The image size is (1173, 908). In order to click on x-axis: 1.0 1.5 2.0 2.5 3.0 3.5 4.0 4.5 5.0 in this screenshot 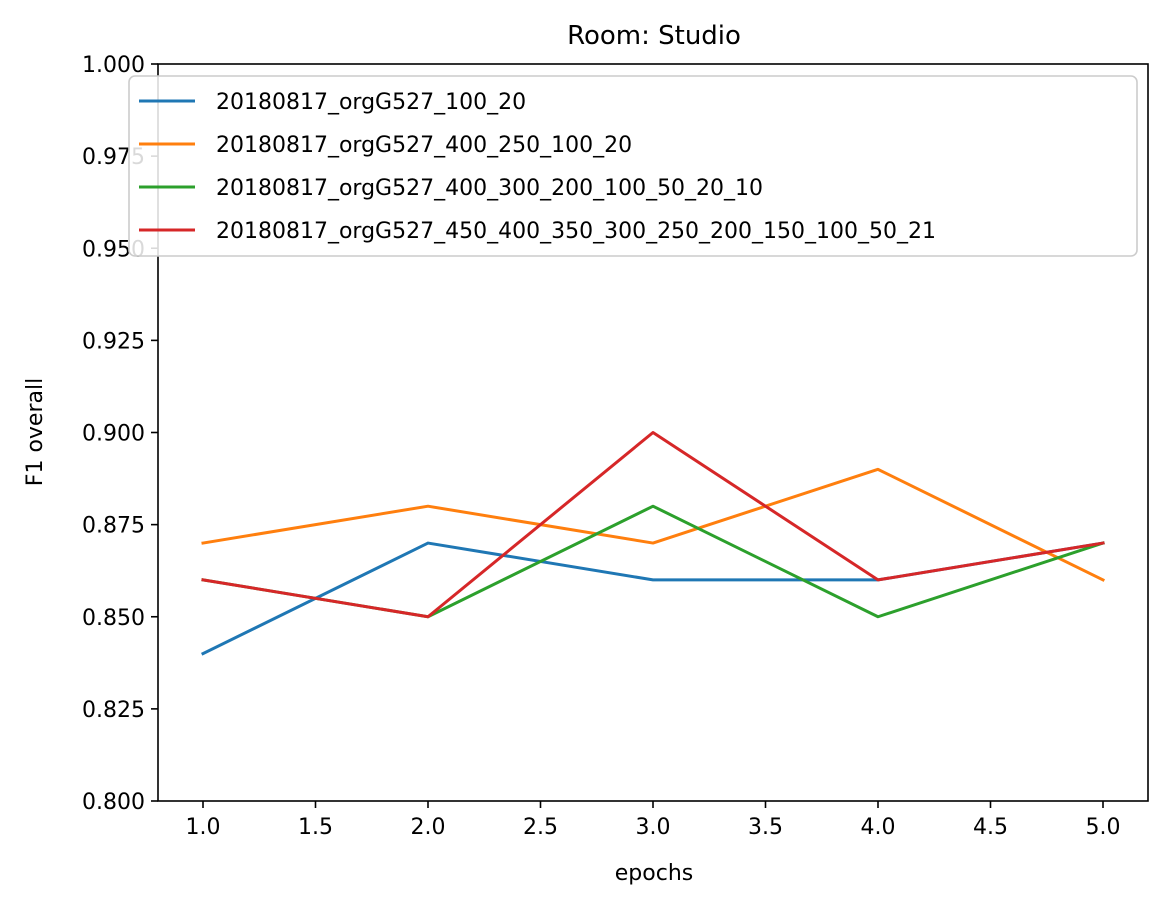, I will do `click(653, 820)`.